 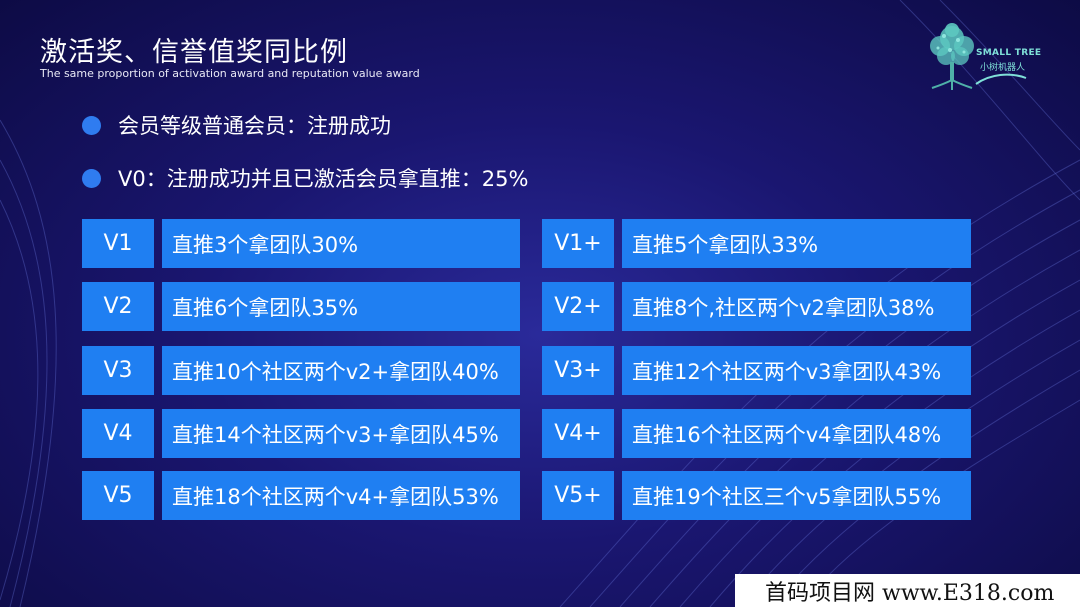 I want to click on bullet-text: 会员等级普通会员：注册成功, so click(x=254, y=126).